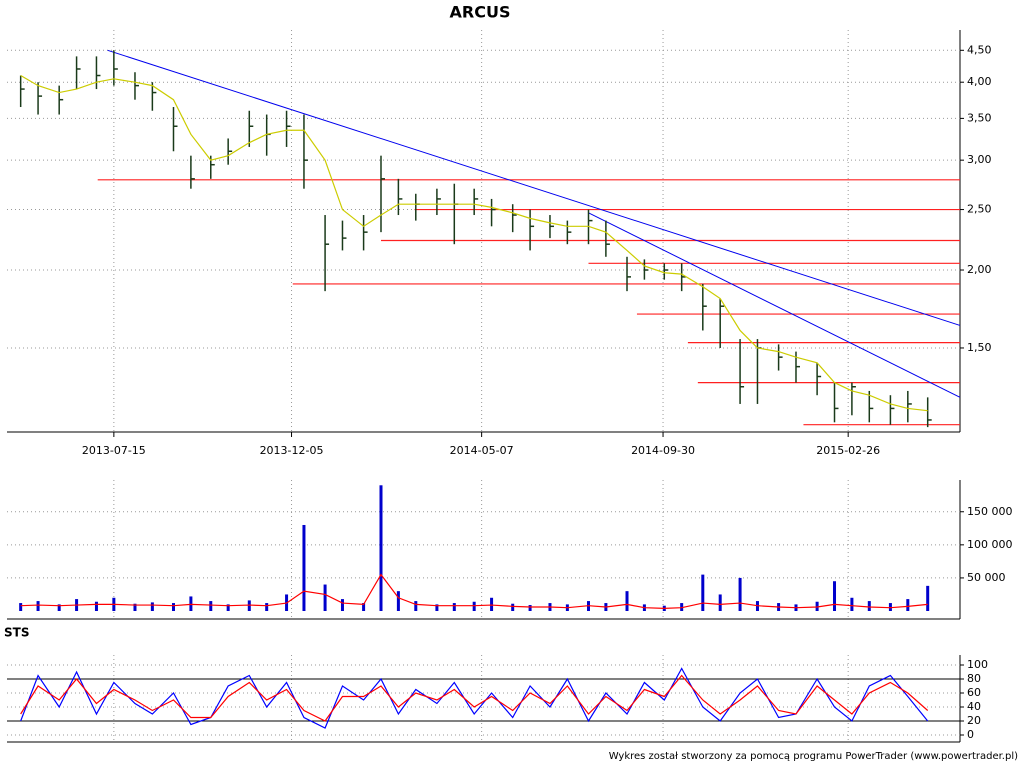 The height and width of the screenshot is (768, 1024). I want to click on y-tick-label: 100, so click(977, 664).